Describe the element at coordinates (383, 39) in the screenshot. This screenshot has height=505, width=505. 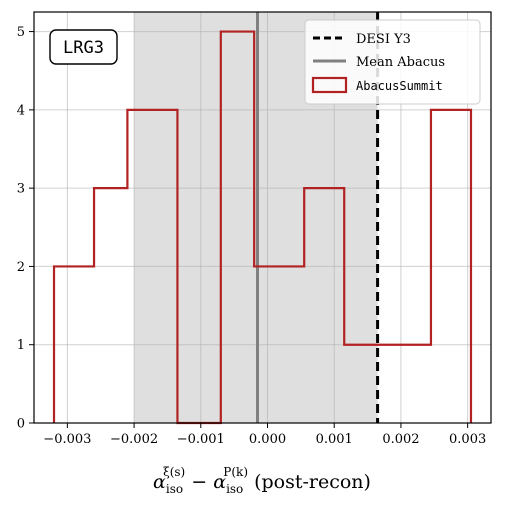
I see `legend-label-desi: DESI Y3` at that location.